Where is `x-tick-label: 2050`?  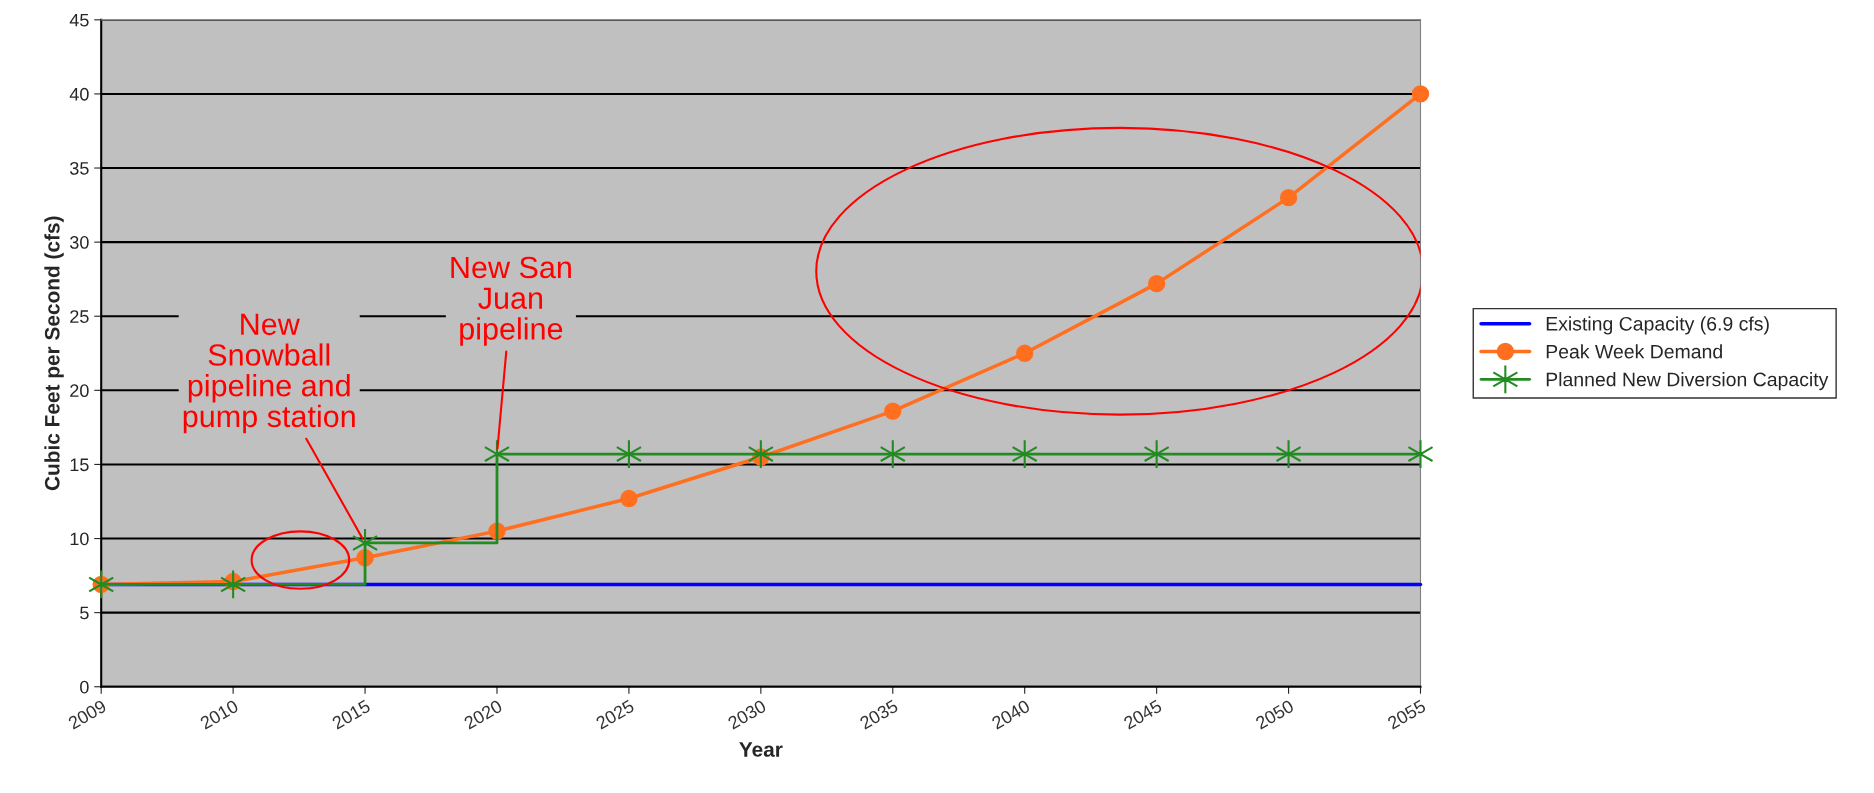
x-tick-label: 2050 is located at coordinates (1274, 714).